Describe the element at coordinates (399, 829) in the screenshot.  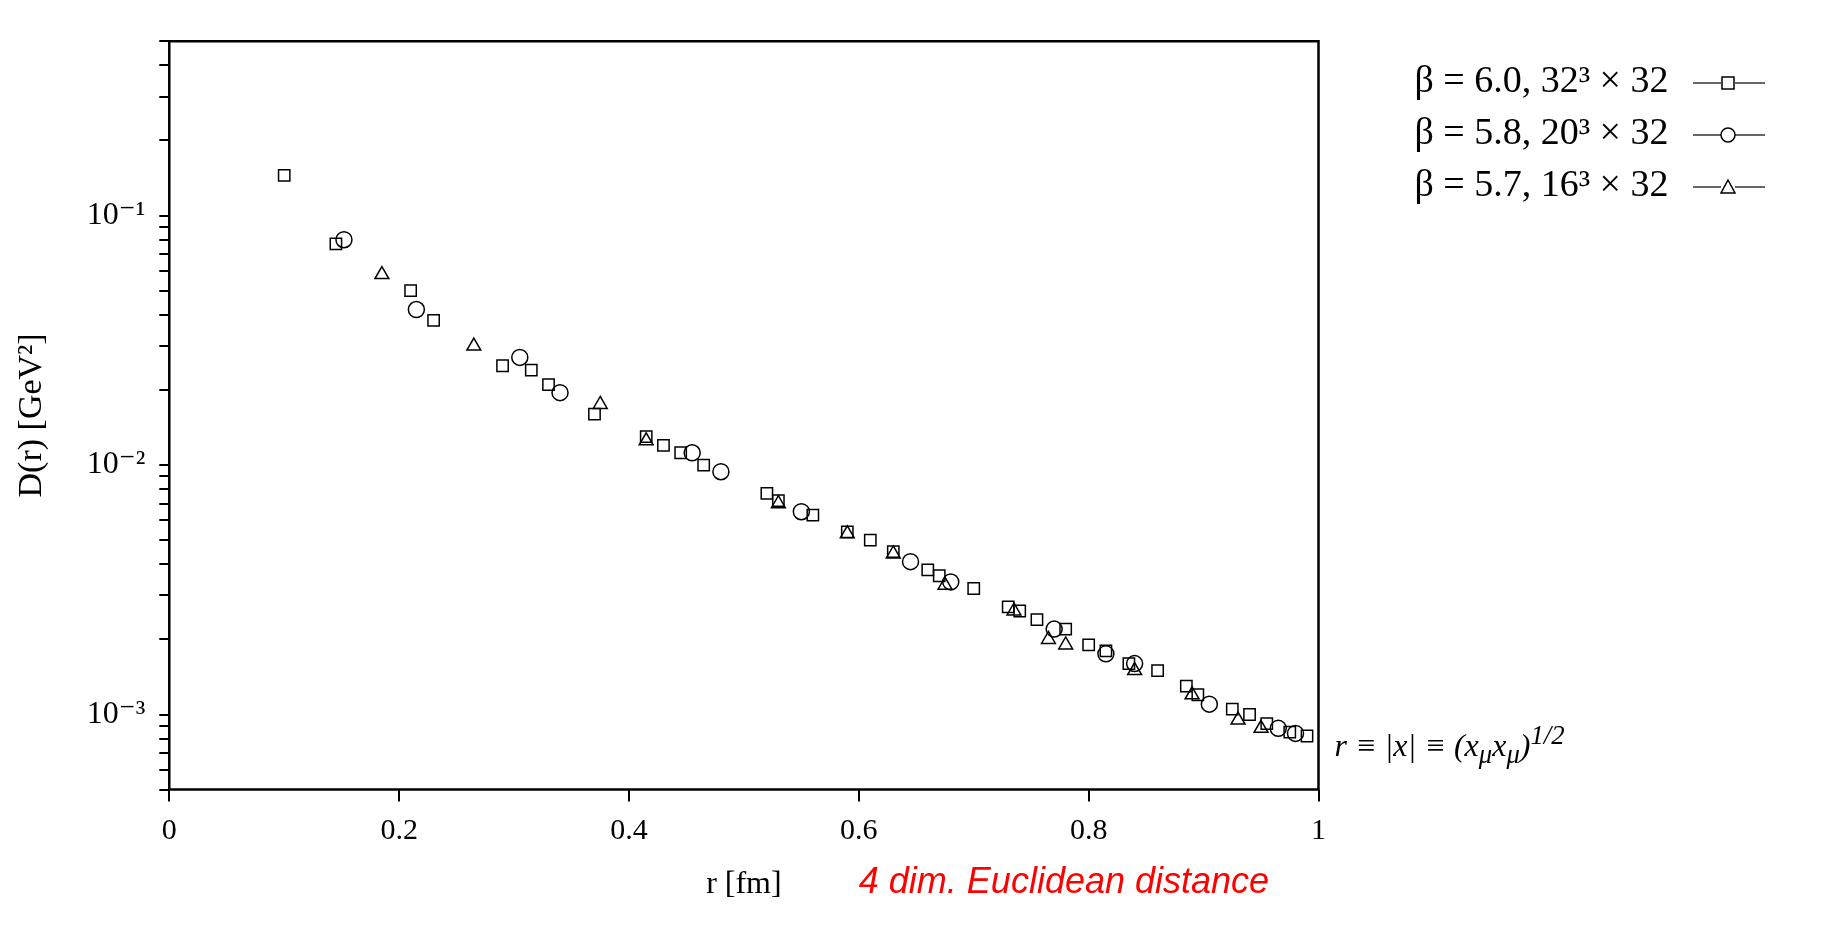
I see `x-tick-label: 0.2` at that location.